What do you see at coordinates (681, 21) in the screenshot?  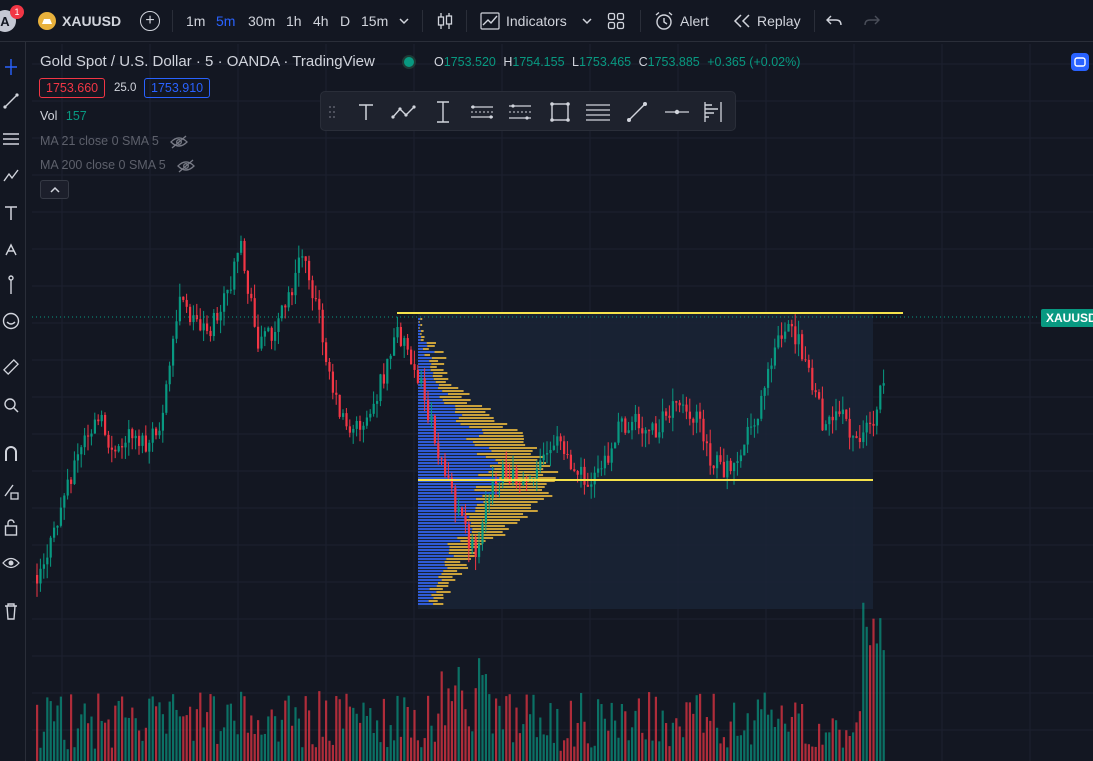 I see `alert-button: Alert` at bounding box center [681, 21].